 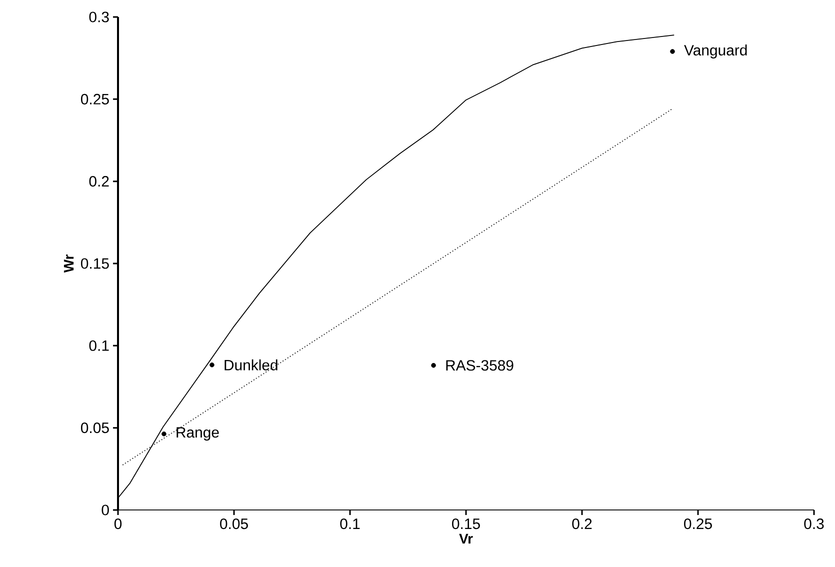 What do you see at coordinates (582, 524) in the screenshot?
I see `x-tick-label: 0.2` at bounding box center [582, 524].